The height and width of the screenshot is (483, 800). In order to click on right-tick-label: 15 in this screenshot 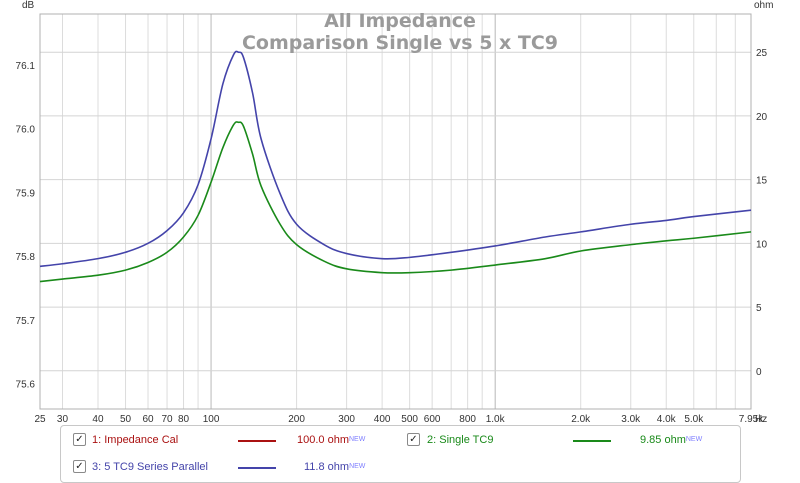, I will do `click(762, 181)`.